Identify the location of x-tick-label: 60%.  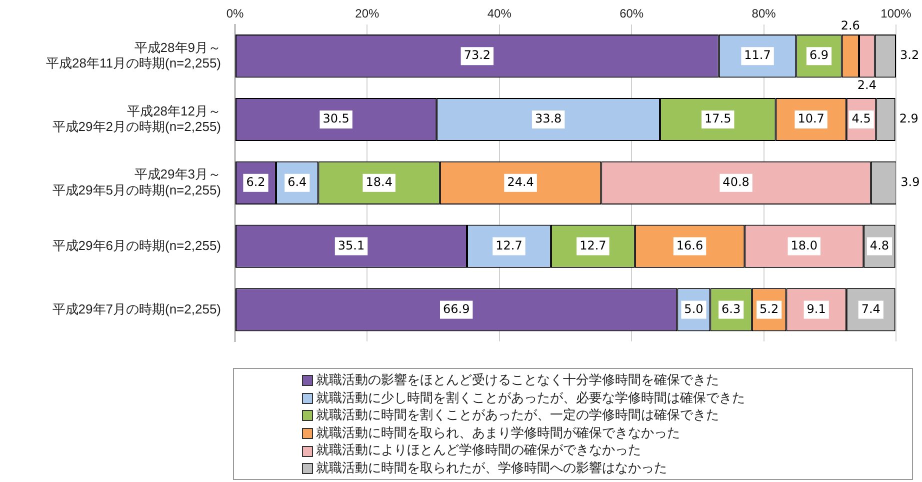
(632, 13).